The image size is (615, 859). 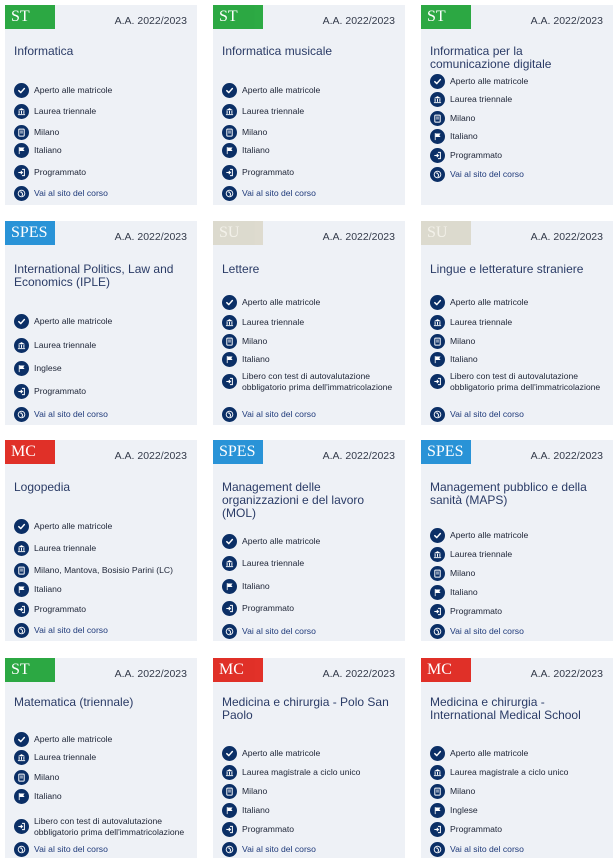 What do you see at coordinates (229, 132) in the screenshot?
I see `building-icon` at bounding box center [229, 132].